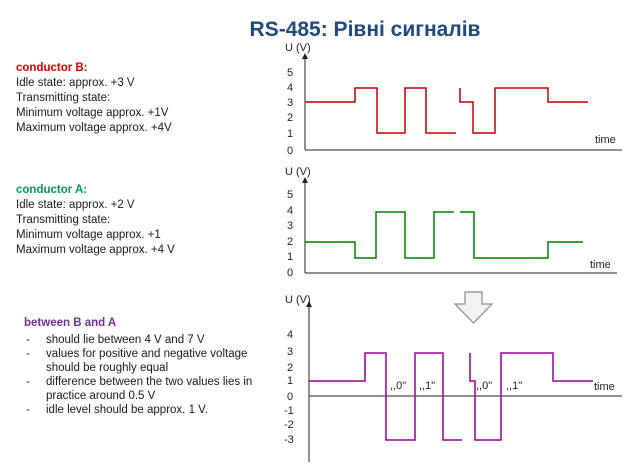 The image size is (640, 470). I want to click on conductor-b-idle: Idle state: approx. +3 V, so click(75, 83).